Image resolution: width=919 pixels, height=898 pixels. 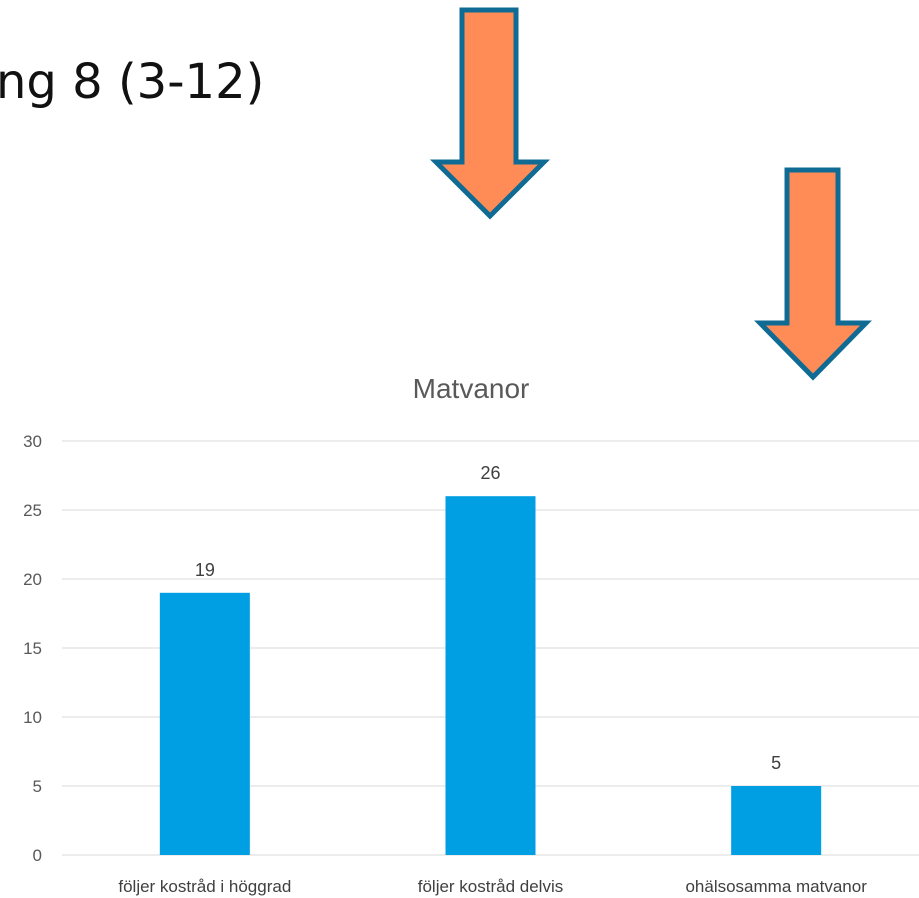 What do you see at coordinates (132, 82) in the screenshot?
I see `slide-title: ng 8 (3-12)` at bounding box center [132, 82].